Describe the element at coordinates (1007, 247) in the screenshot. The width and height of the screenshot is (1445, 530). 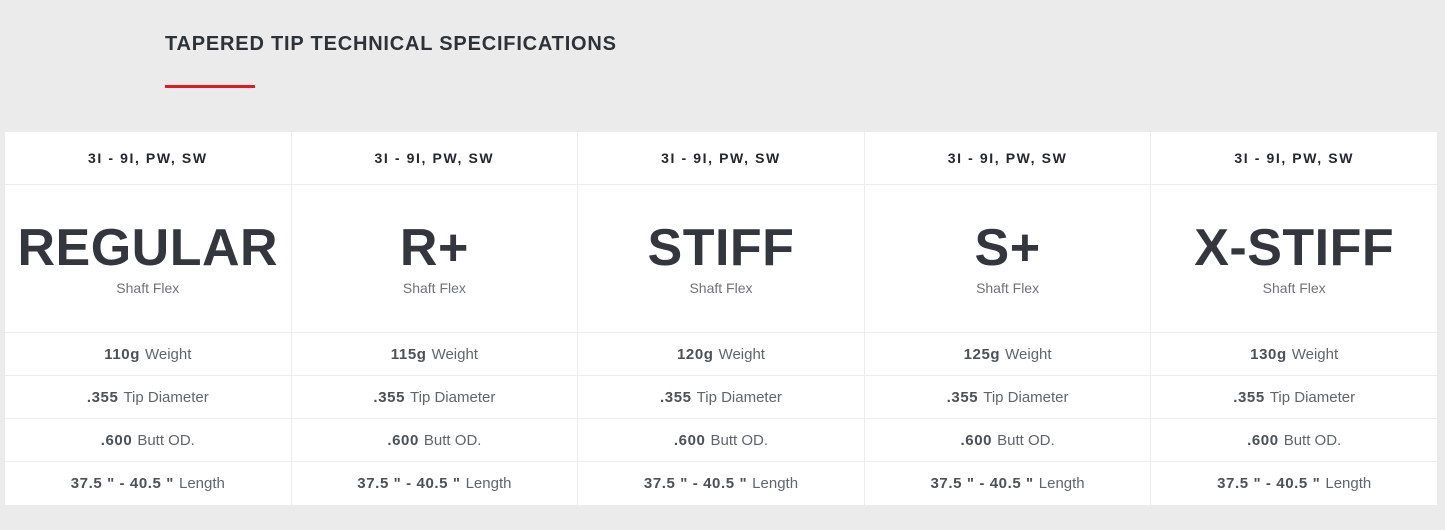
I see `flex-name: S+` at that location.